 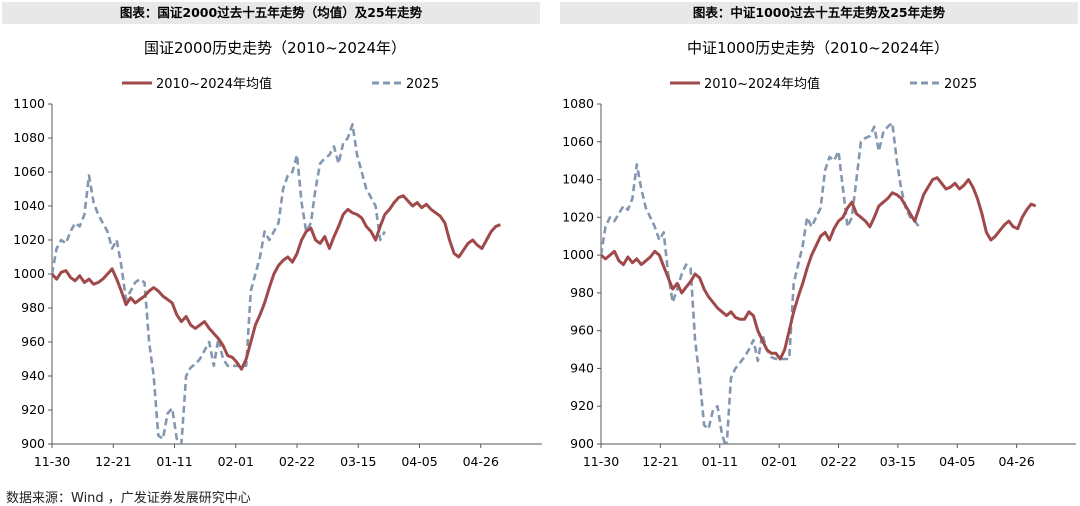 What do you see at coordinates (819, 13) in the screenshot?
I see `chart-right-banner: 图表：中证1000过去十五年走势及25年走势` at bounding box center [819, 13].